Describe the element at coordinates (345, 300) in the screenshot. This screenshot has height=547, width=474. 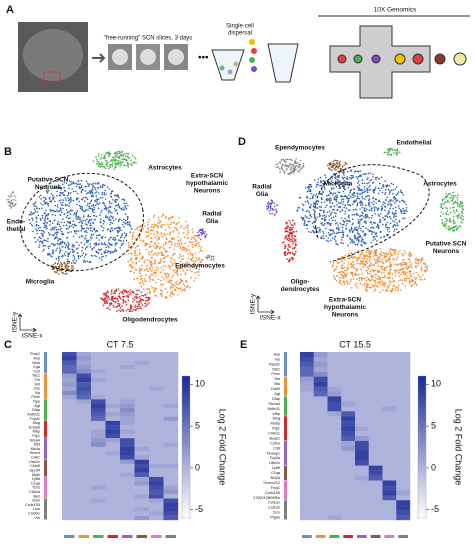
I see `cluster-label: Extra-SCN` at that location.